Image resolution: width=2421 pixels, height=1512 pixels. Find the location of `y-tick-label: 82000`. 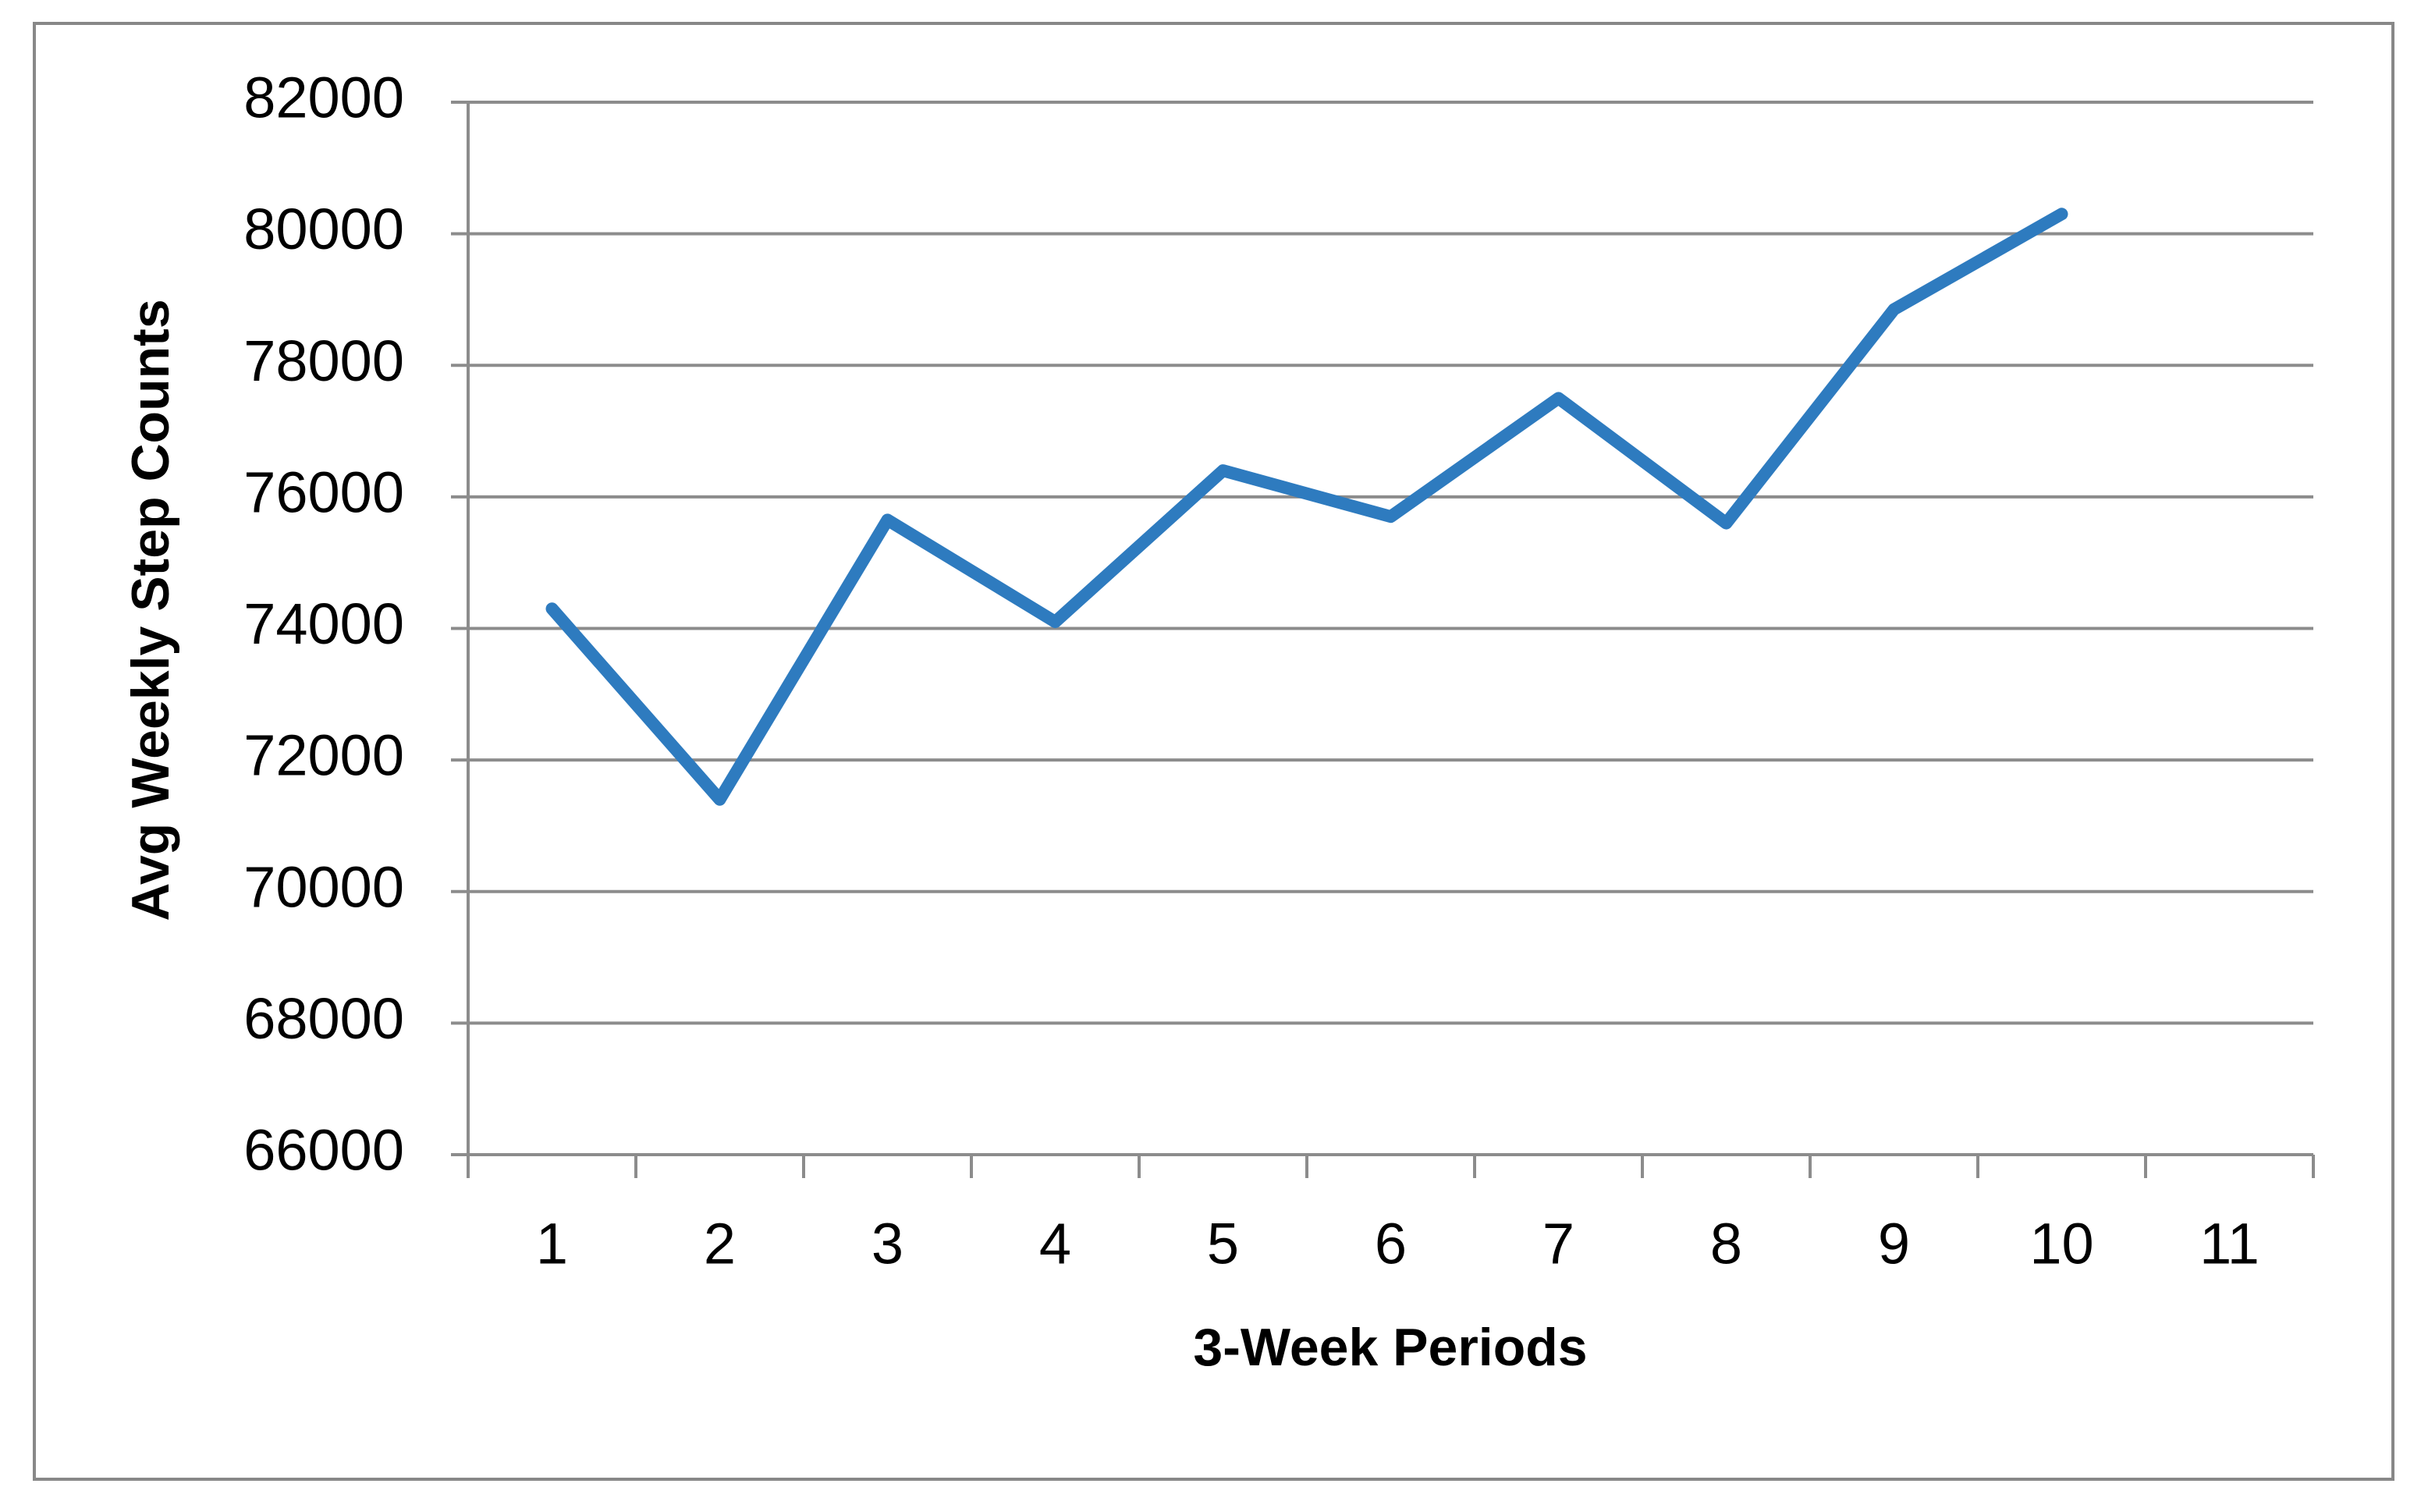

y-tick-label: 82000 is located at coordinates (324, 98).